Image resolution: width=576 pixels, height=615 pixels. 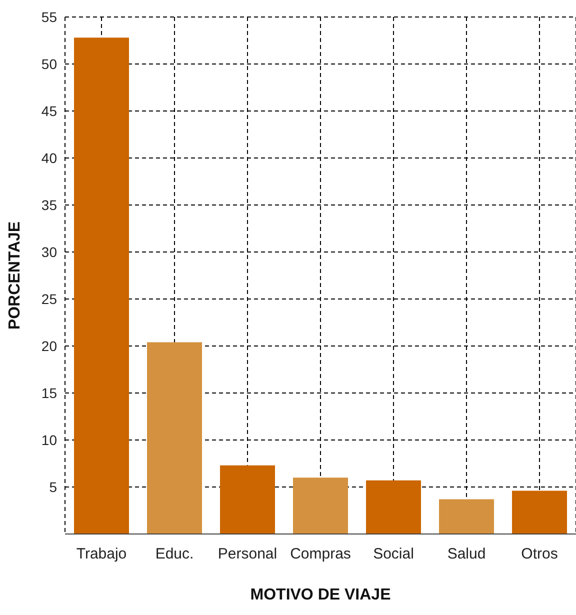 What do you see at coordinates (53, 486) in the screenshot?
I see `y-tick-label: 5` at bounding box center [53, 486].